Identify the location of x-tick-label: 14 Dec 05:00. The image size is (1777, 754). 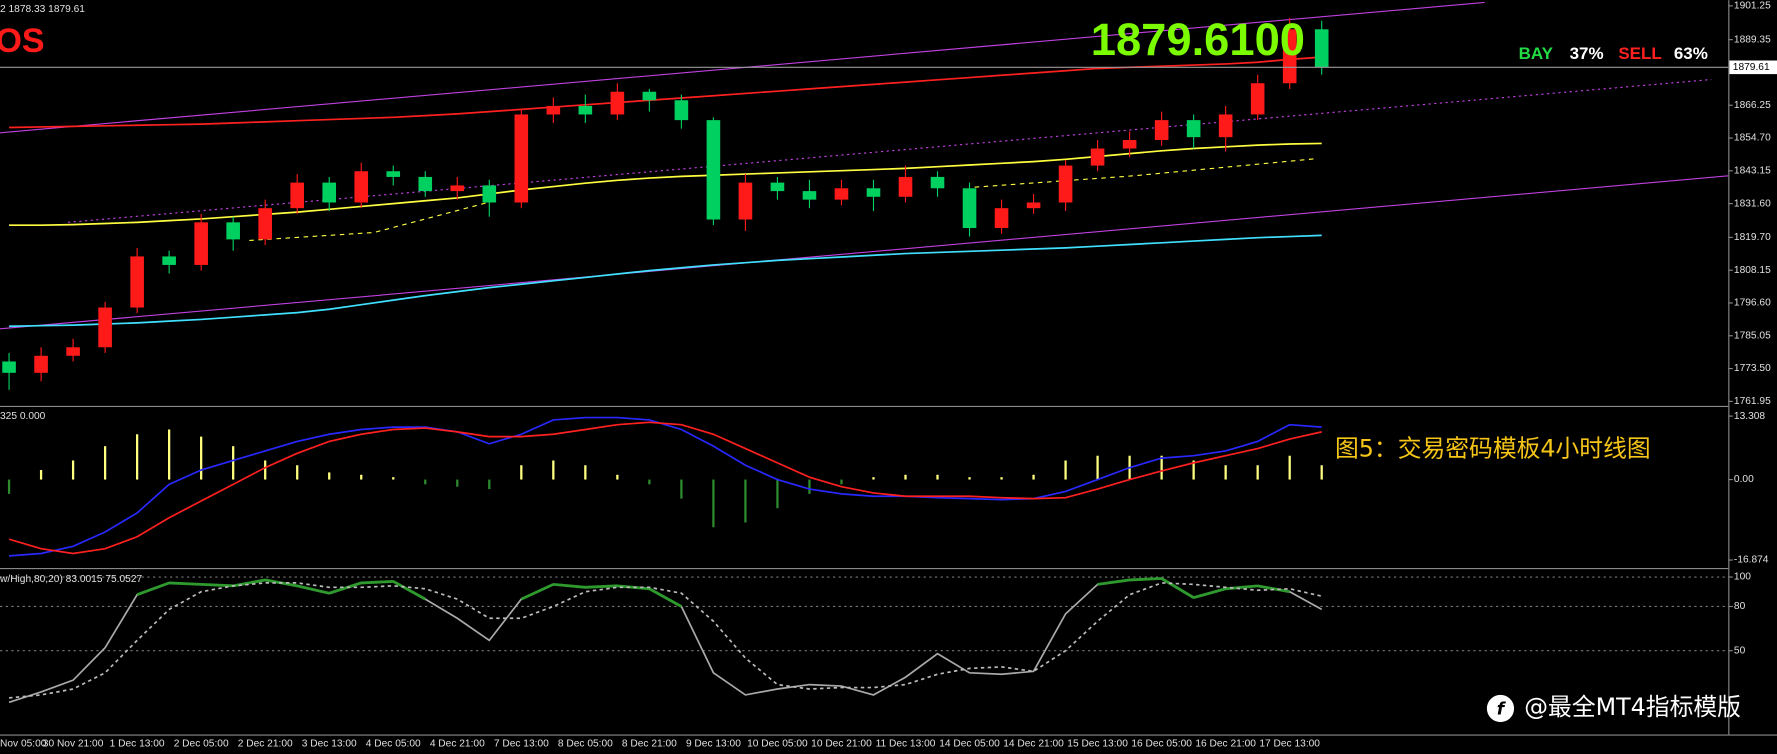
(969, 743).